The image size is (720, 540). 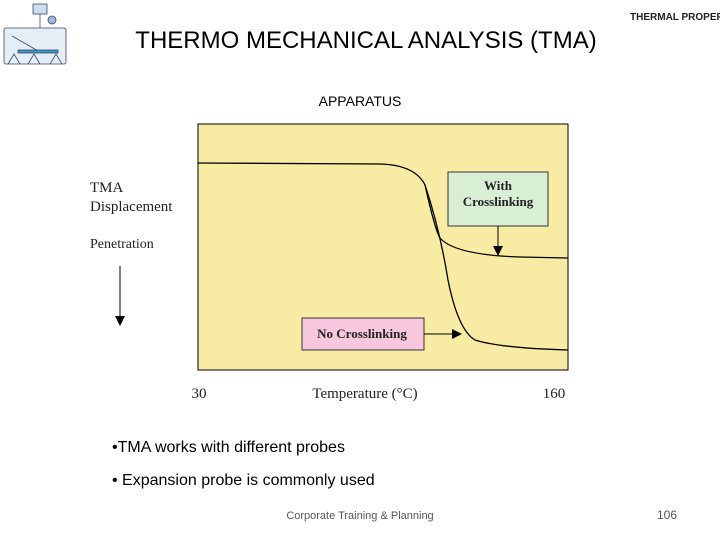 What do you see at coordinates (243, 480) in the screenshot?
I see `bullet: • Expansion probe is commonly used` at bounding box center [243, 480].